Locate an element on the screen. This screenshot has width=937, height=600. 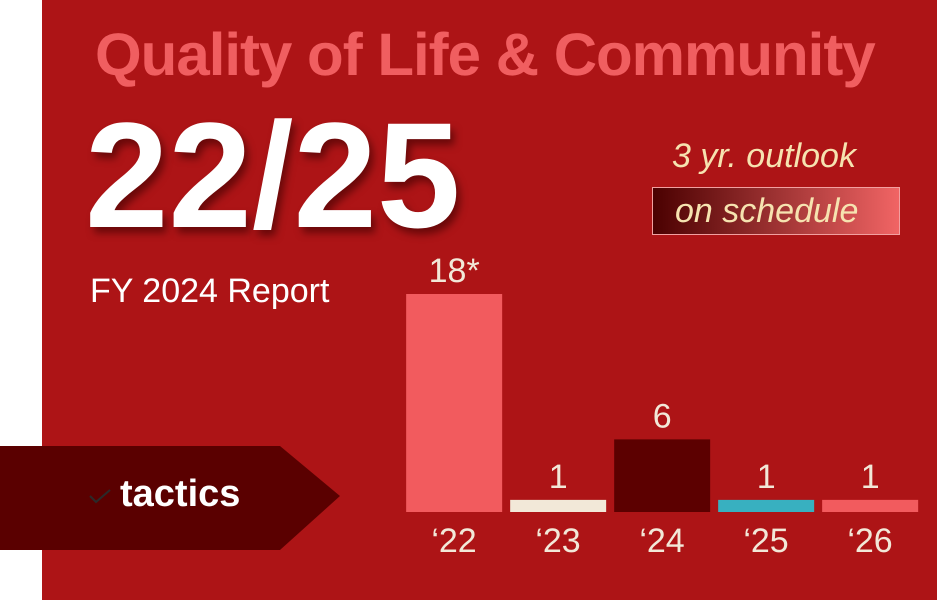
text: FY 2024 Report is located at coordinates (210, 291).